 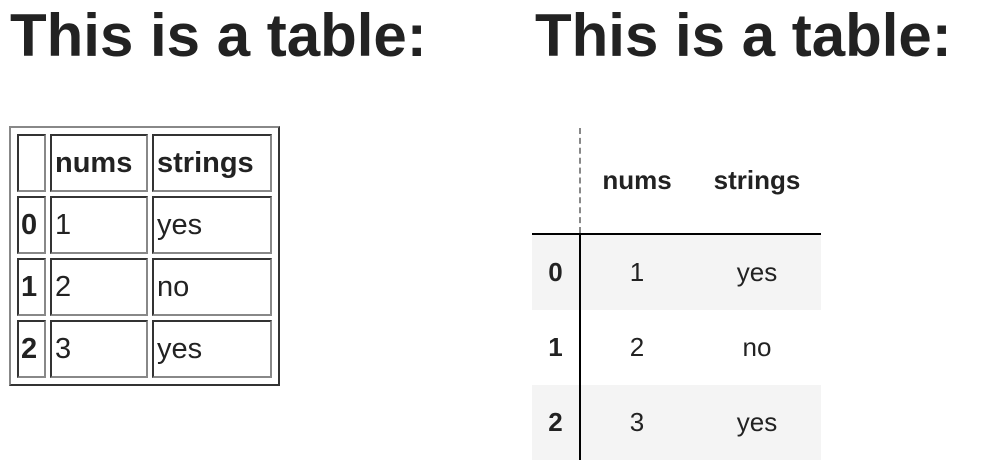 I want to click on left-heading: This is a table:, so click(x=218, y=35).